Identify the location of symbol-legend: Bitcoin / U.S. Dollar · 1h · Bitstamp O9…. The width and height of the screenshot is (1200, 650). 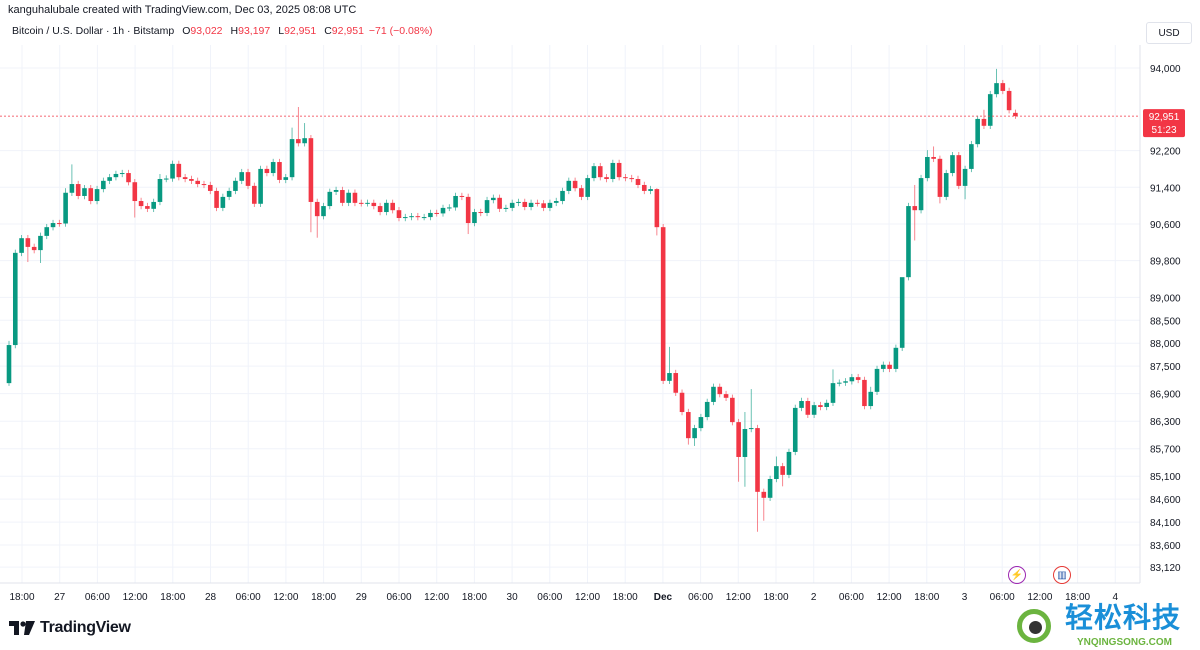
(222, 31).